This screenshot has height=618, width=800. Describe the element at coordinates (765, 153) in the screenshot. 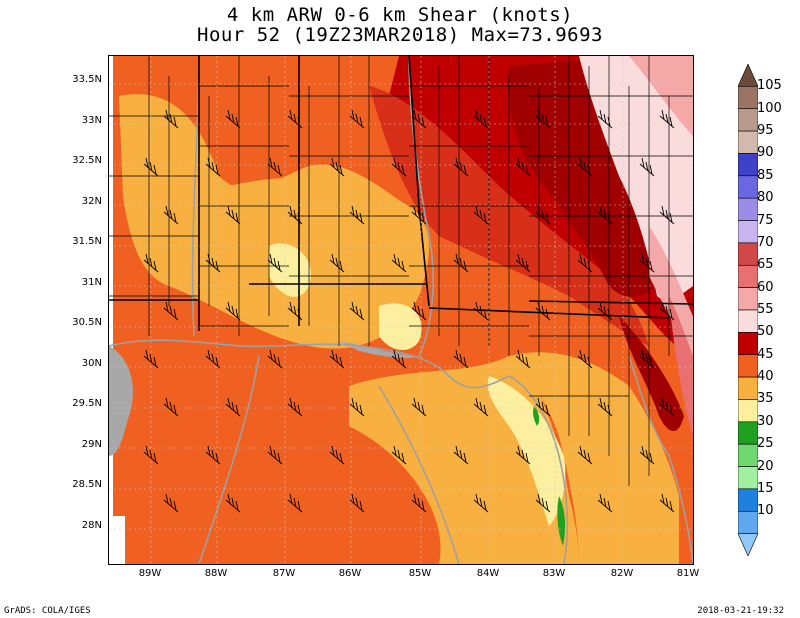

I see `colorbar-level-label: 90` at that location.